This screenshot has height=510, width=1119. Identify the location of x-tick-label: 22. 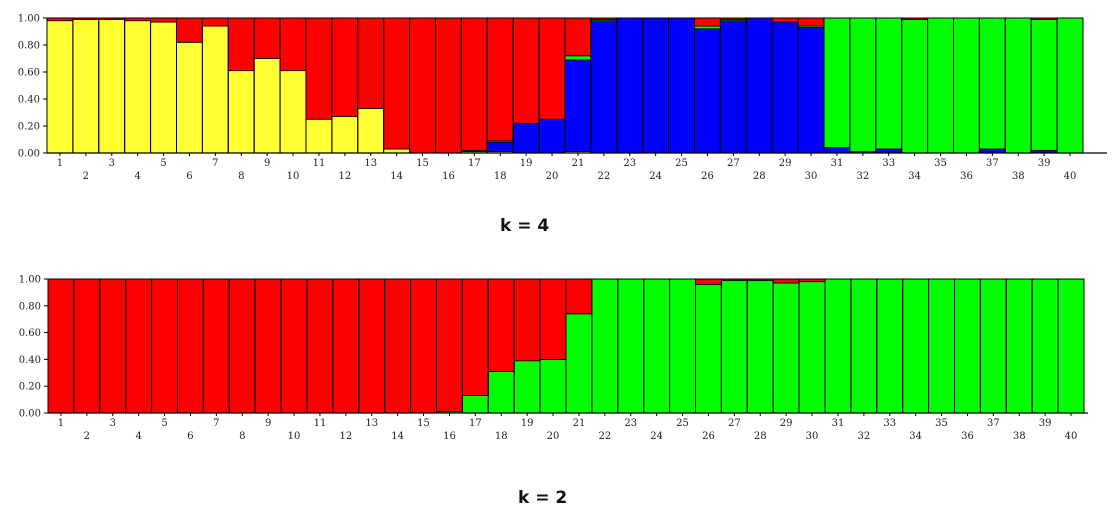
(604, 436).